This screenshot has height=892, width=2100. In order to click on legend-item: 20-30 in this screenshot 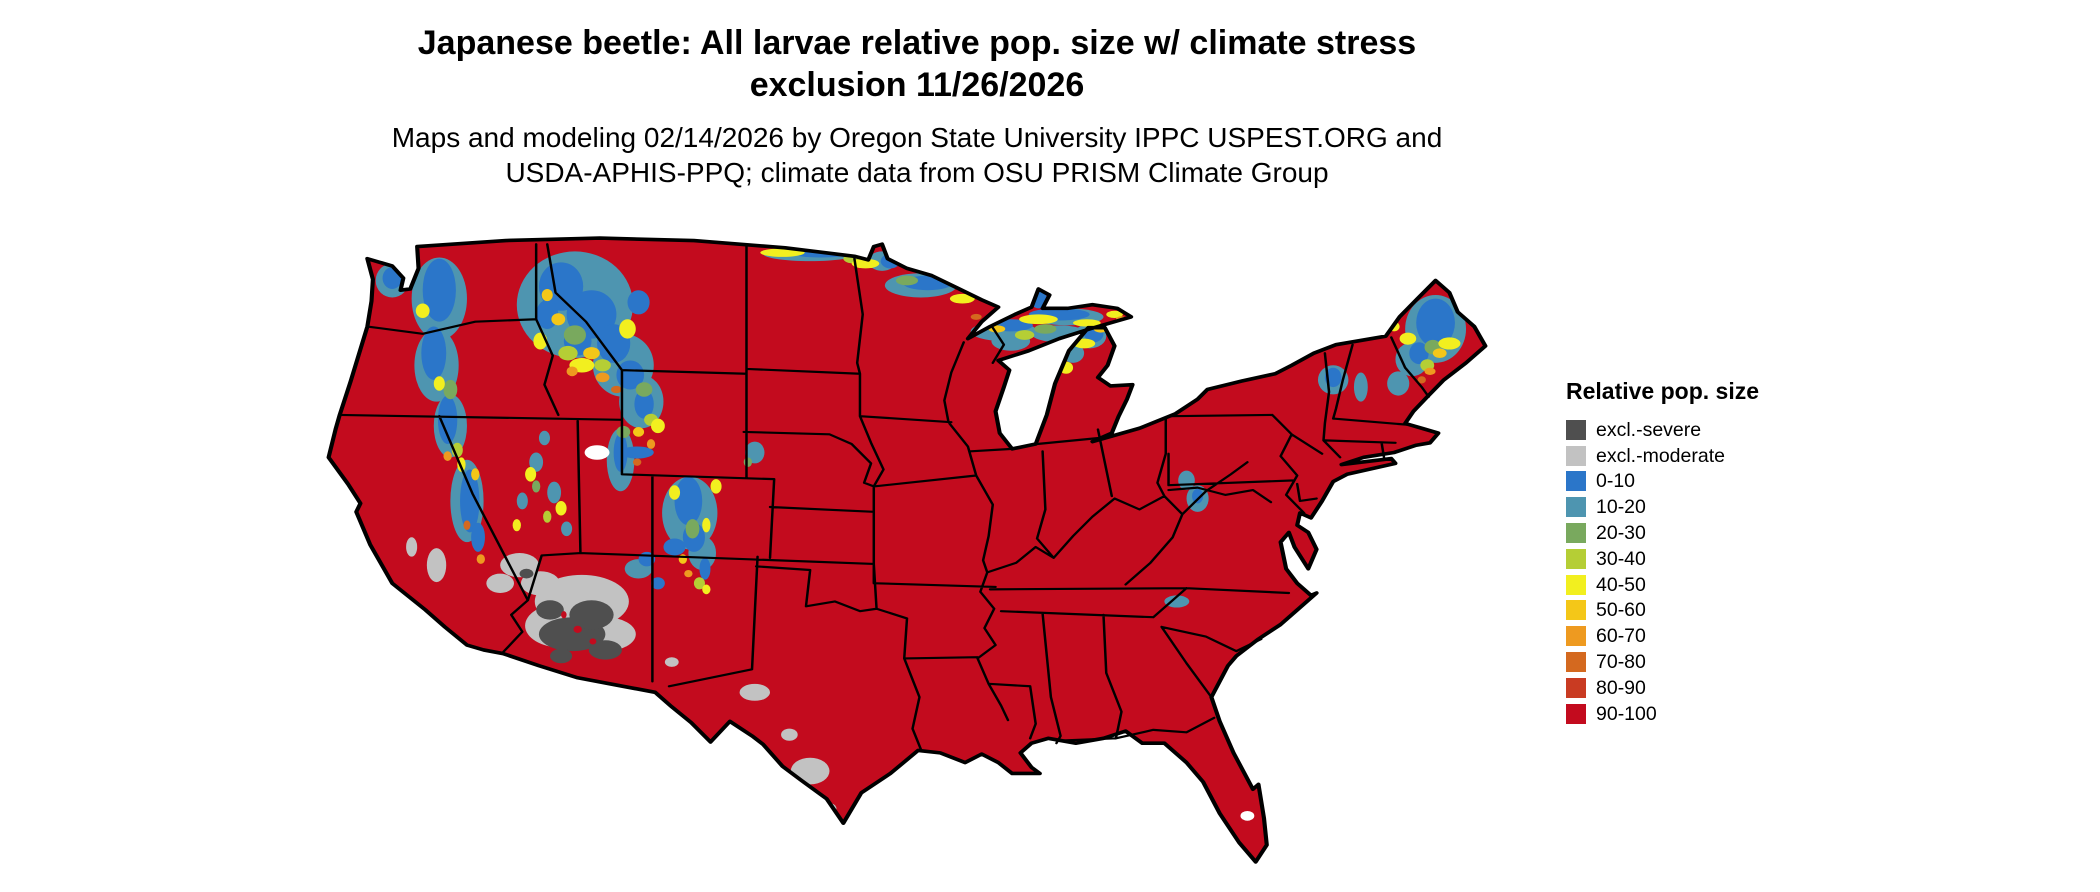, I will do `click(1662, 533)`.